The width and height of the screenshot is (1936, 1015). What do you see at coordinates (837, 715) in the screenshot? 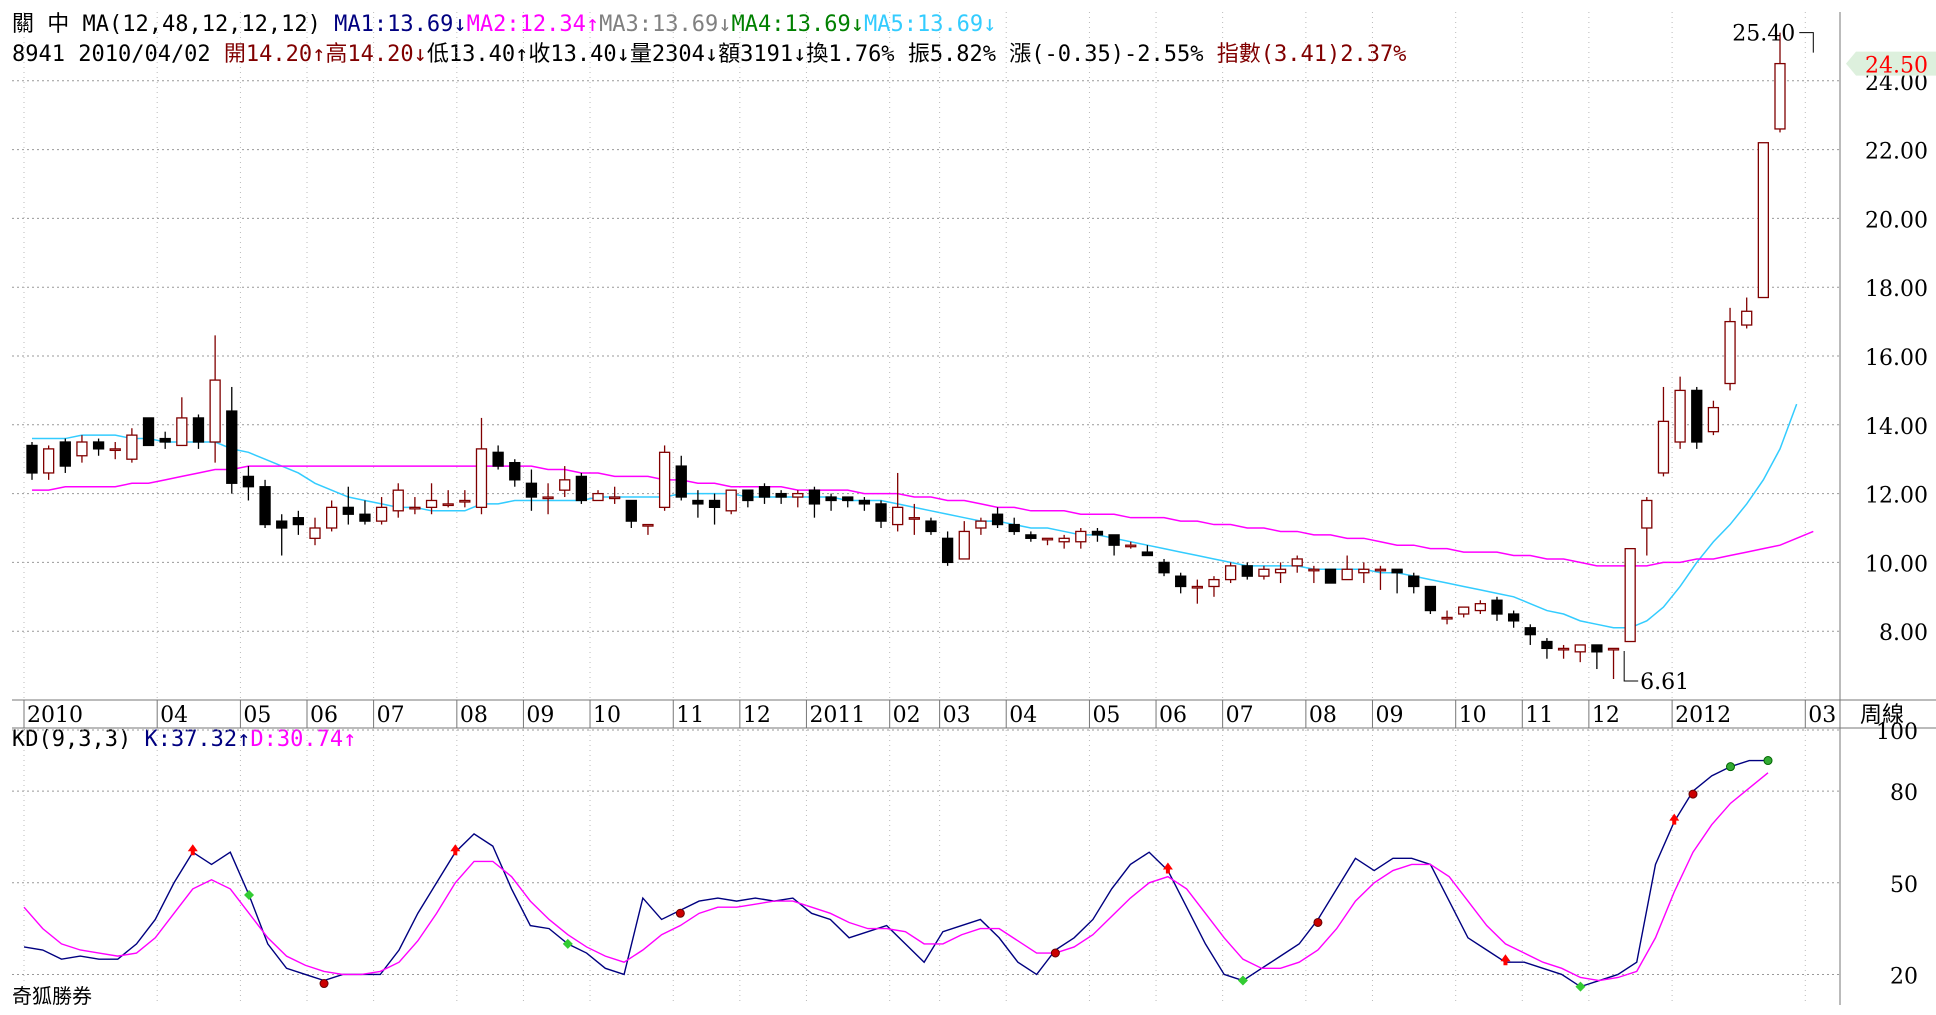
I see `x-tick-label: 2011` at bounding box center [837, 715].